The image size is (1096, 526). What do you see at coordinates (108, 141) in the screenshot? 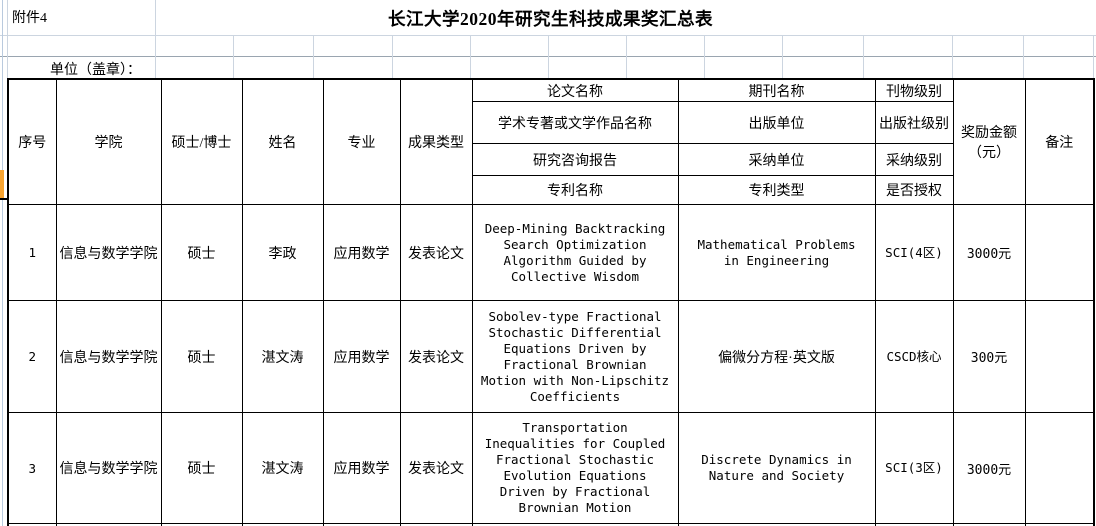
I see `header-college: 学院` at bounding box center [108, 141].